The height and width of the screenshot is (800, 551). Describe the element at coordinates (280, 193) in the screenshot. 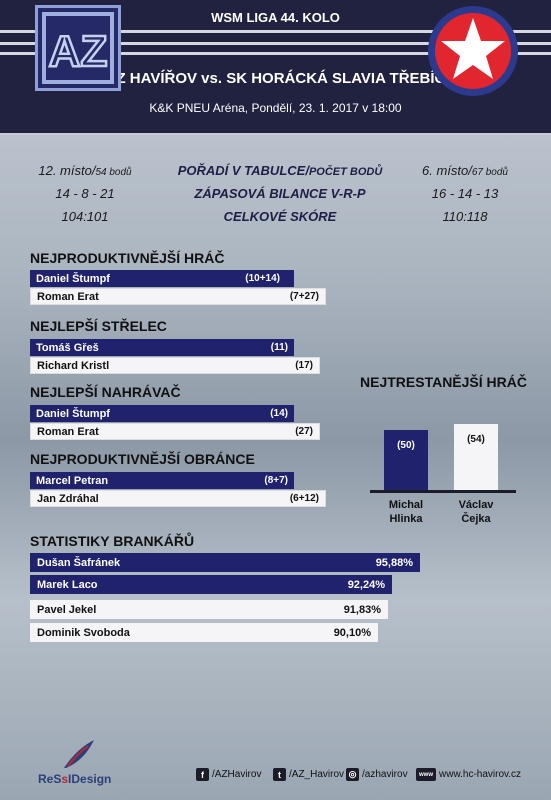

I see `label-record: ZÁPASOVÁ BILANCE V-R-P` at that location.